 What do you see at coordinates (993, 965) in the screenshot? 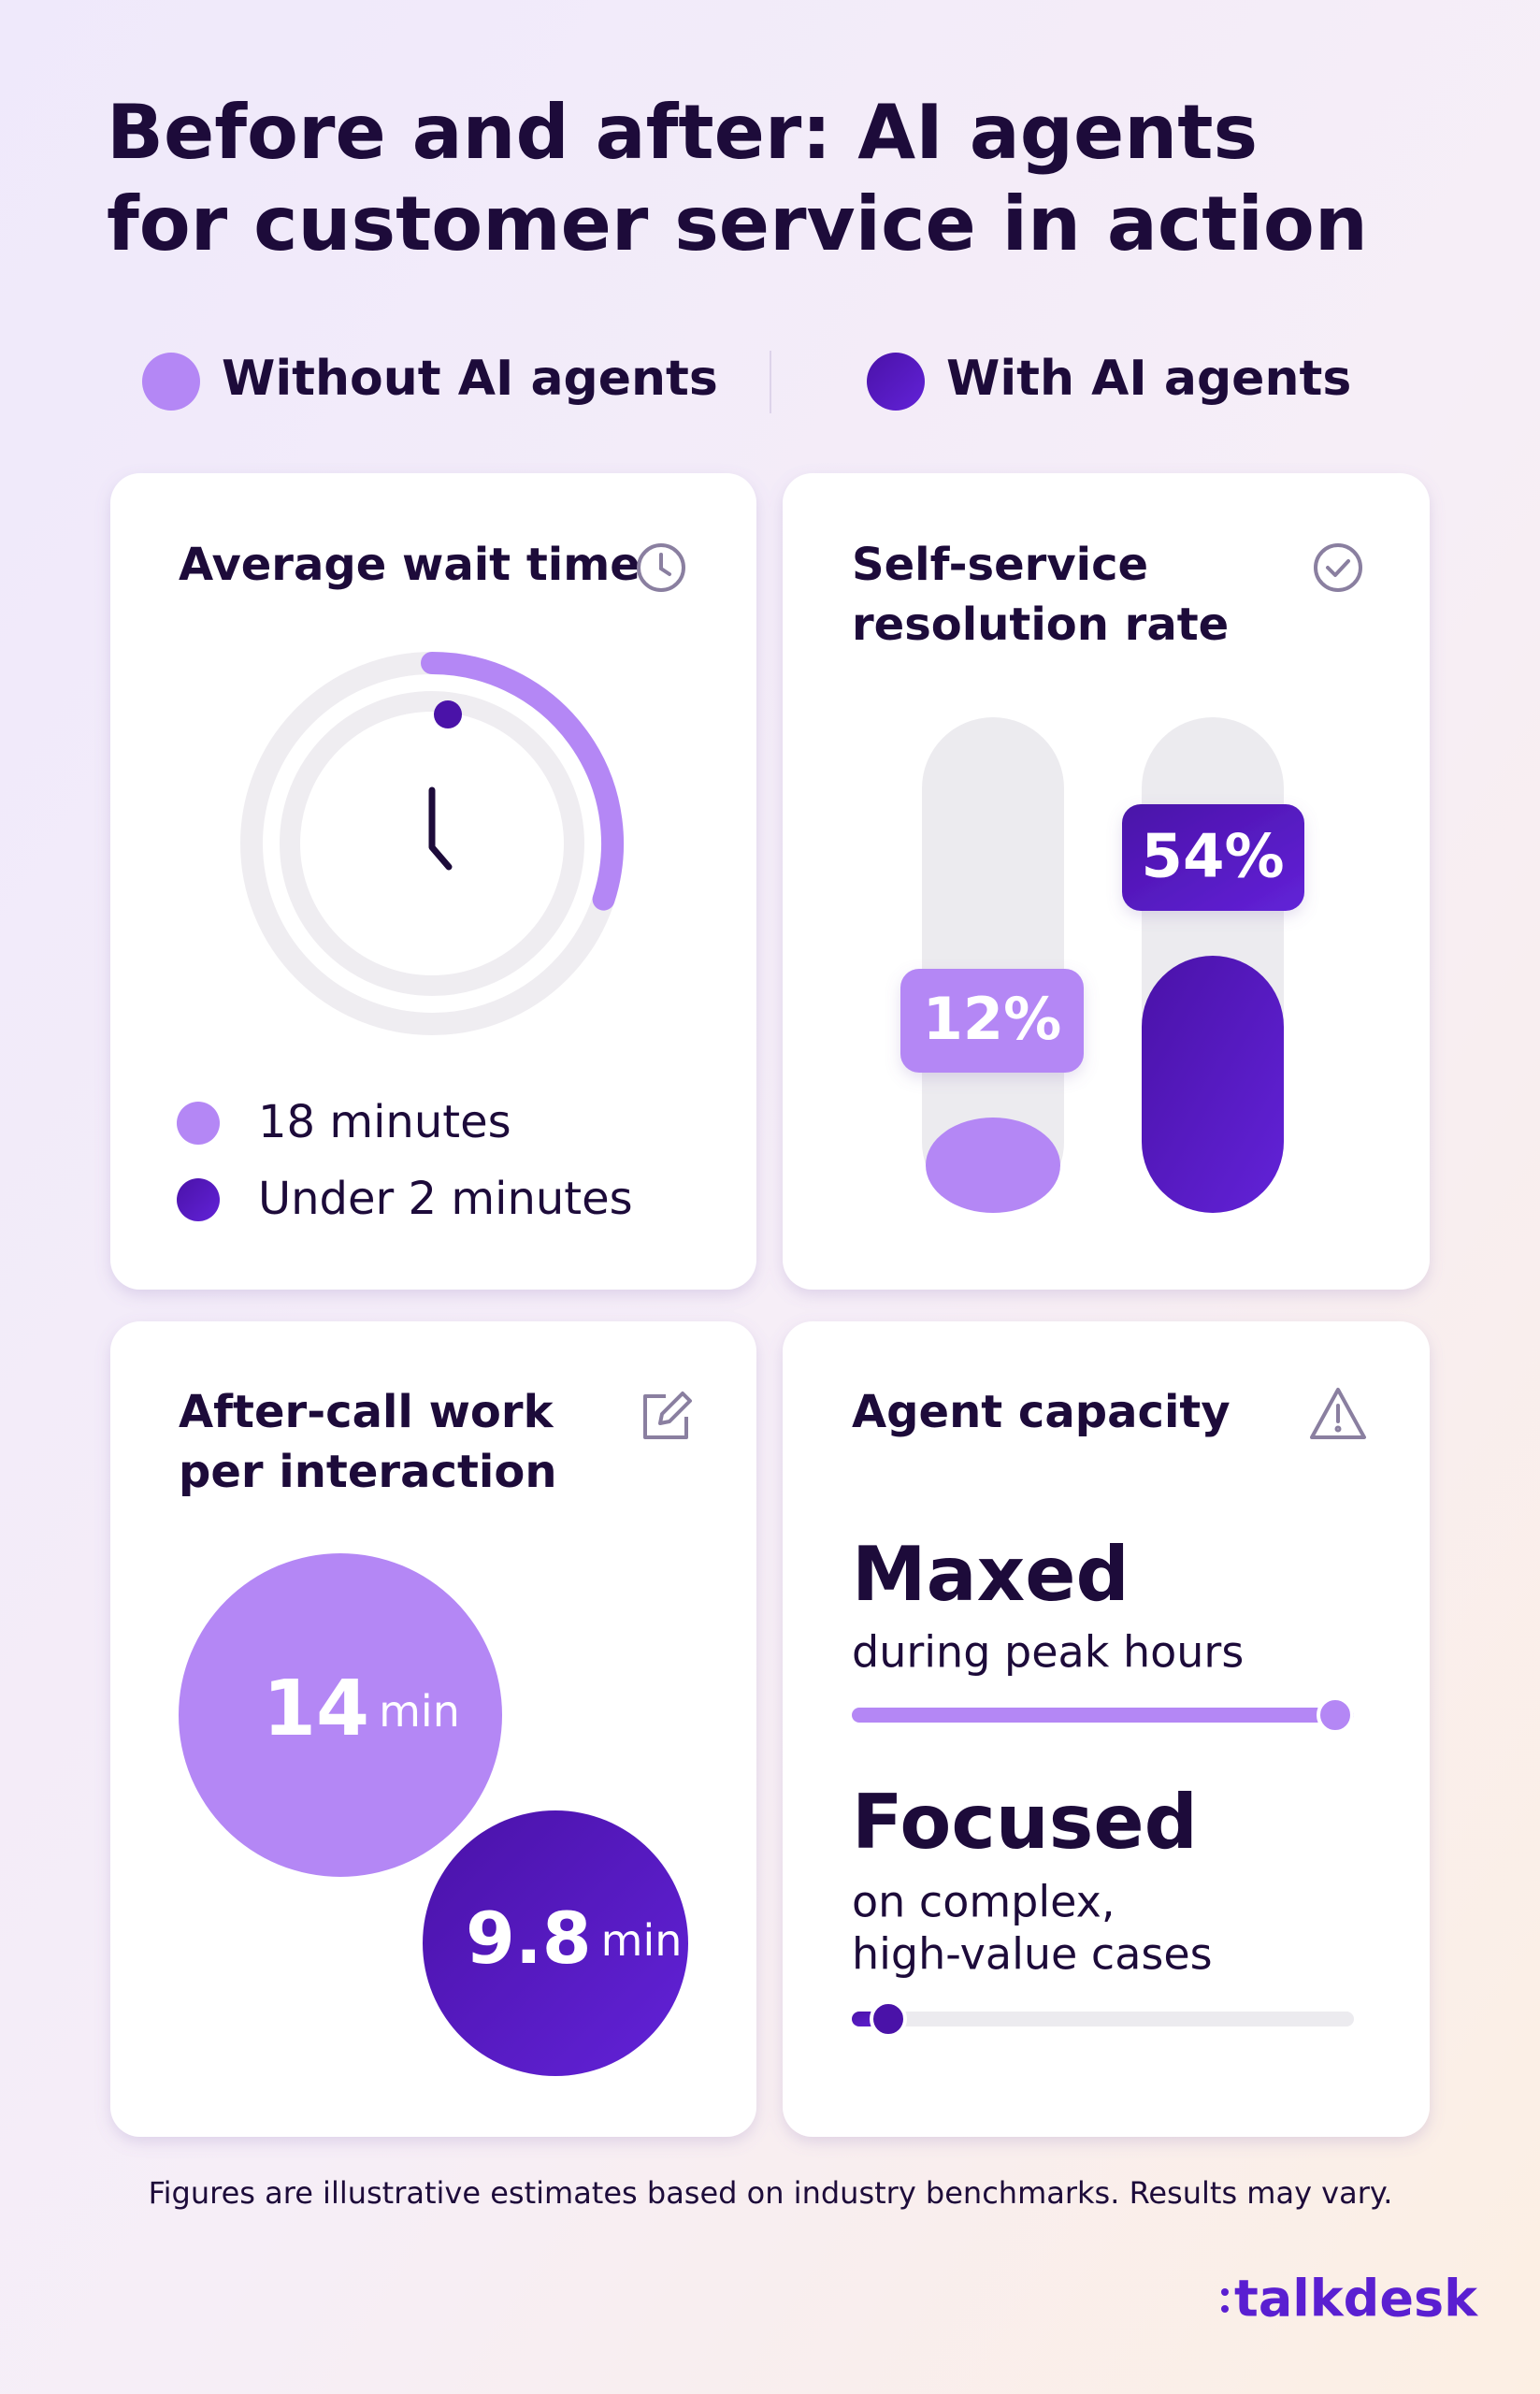
I see `bar-track` at bounding box center [993, 965].